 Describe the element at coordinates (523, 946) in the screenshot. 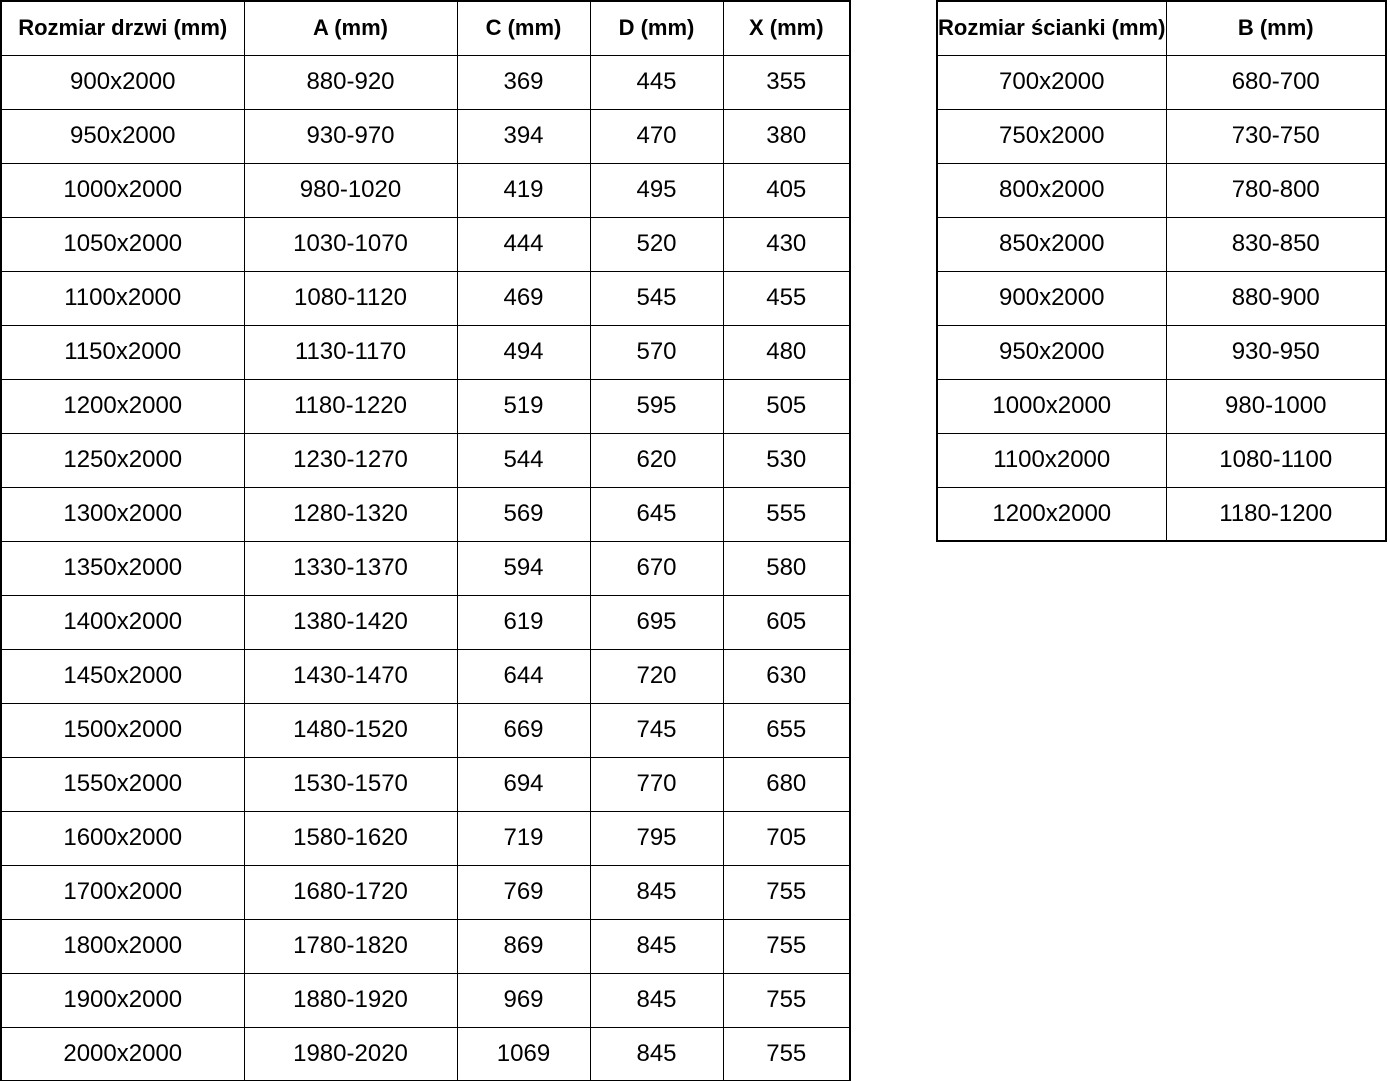

I see `table-cell: 869` at that location.